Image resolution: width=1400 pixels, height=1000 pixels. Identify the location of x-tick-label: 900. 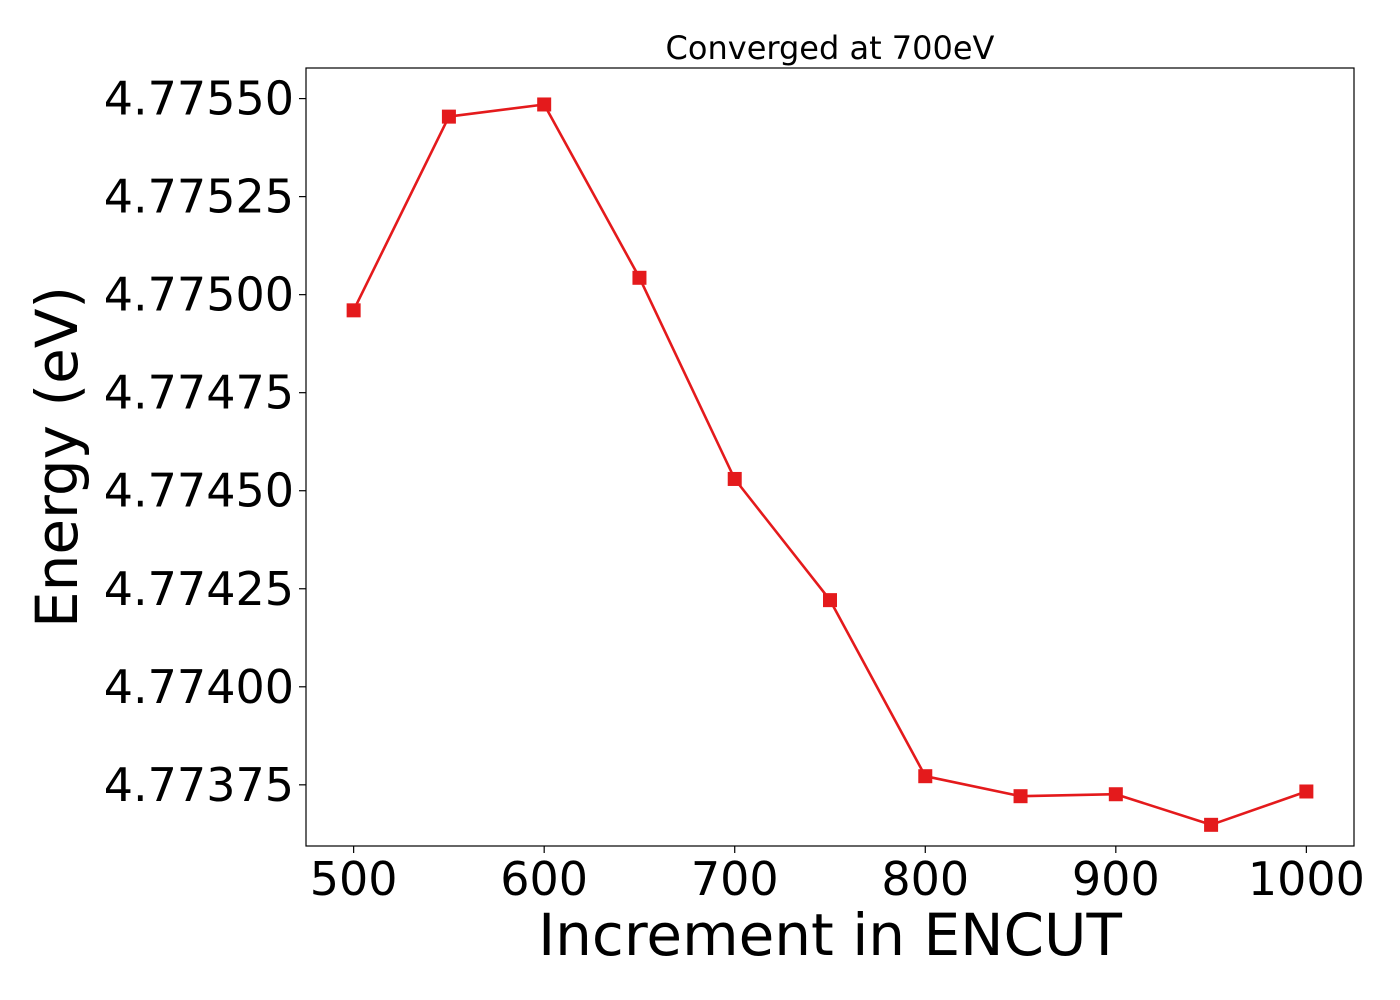
(1116, 879).